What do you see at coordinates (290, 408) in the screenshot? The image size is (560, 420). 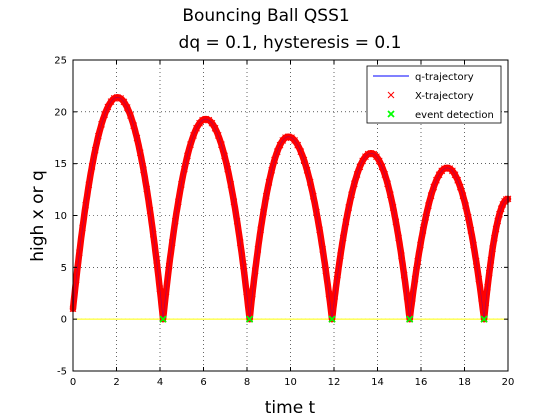 I see `x-axis-label: time t` at bounding box center [290, 408].